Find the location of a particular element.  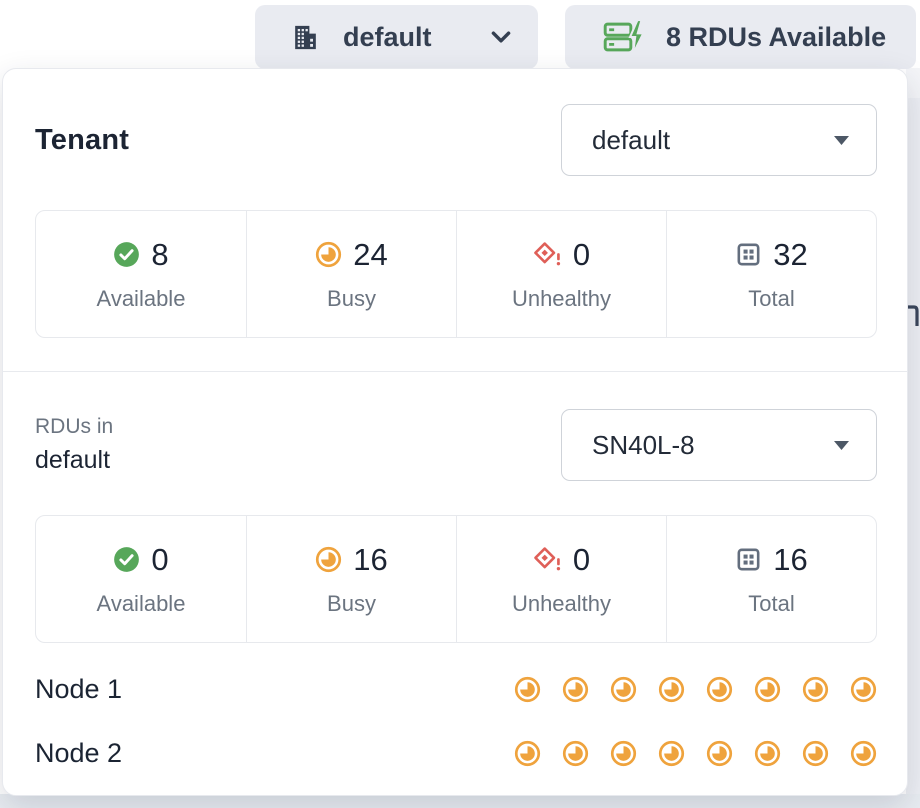

tenant-select-value: default is located at coordinates (631, 139).